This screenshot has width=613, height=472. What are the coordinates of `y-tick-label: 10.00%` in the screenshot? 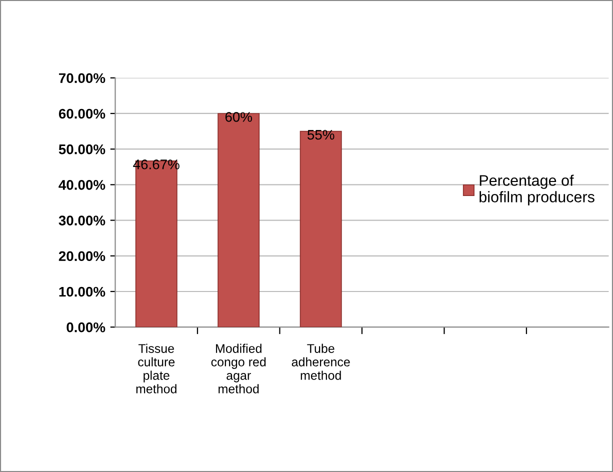 It's located at (82, 291).